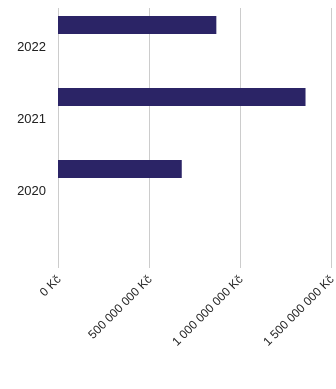  I want to click on category-label-2020: 2020, so click(31, 190).